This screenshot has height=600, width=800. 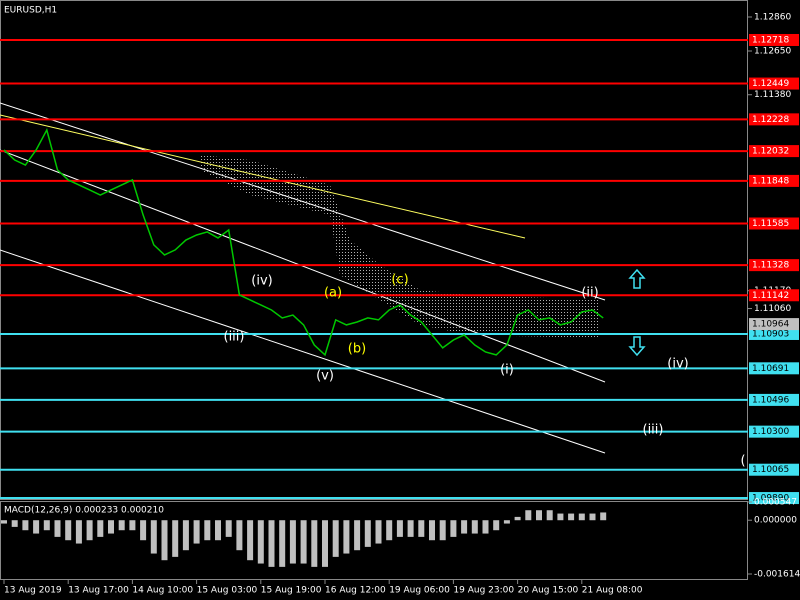 What do you see at coordinates (589, 293) in the screenshot?
I see `wave-label: (ii)` at bounding box center [589, 293].